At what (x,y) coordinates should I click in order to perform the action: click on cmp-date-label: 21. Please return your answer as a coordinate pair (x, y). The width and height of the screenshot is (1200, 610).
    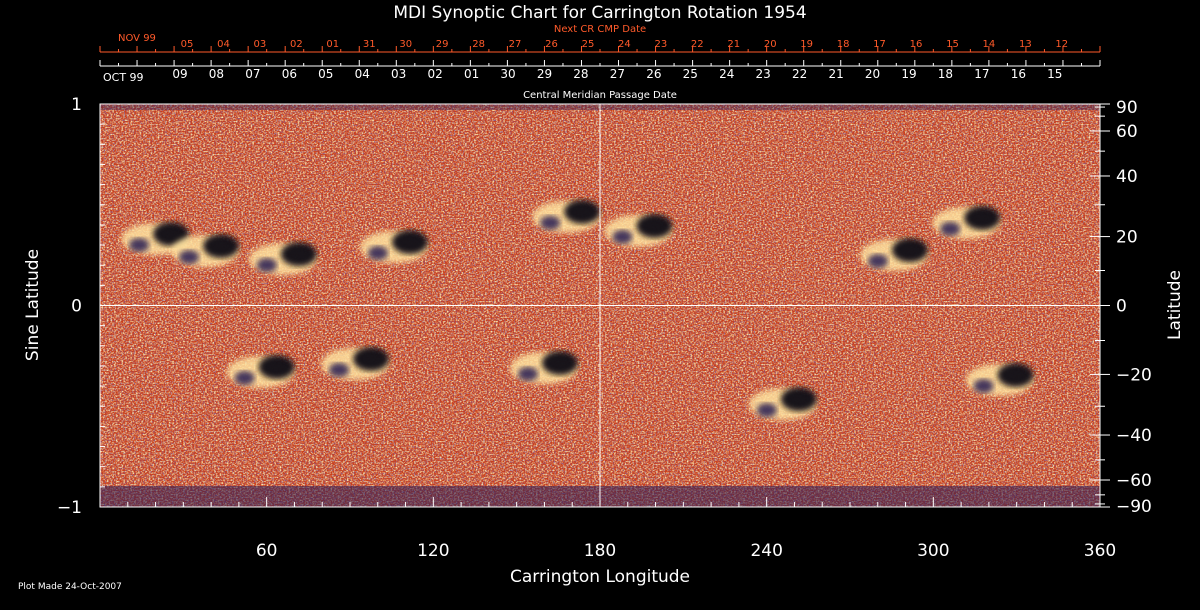
    Looking at the image, I should click on (835, 74).